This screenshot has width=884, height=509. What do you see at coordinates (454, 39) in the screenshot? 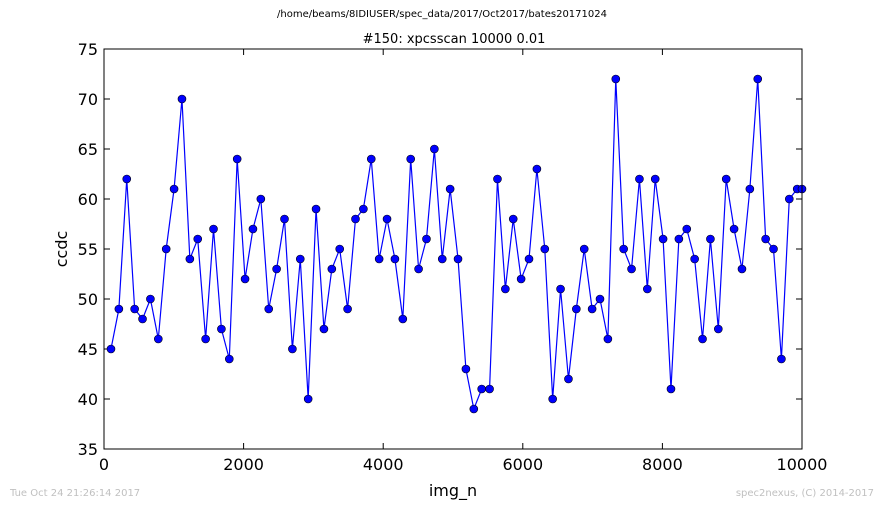
I see `chart-title: #150: xpcsscan 10000 0.01` at bounding box center [454, 39].